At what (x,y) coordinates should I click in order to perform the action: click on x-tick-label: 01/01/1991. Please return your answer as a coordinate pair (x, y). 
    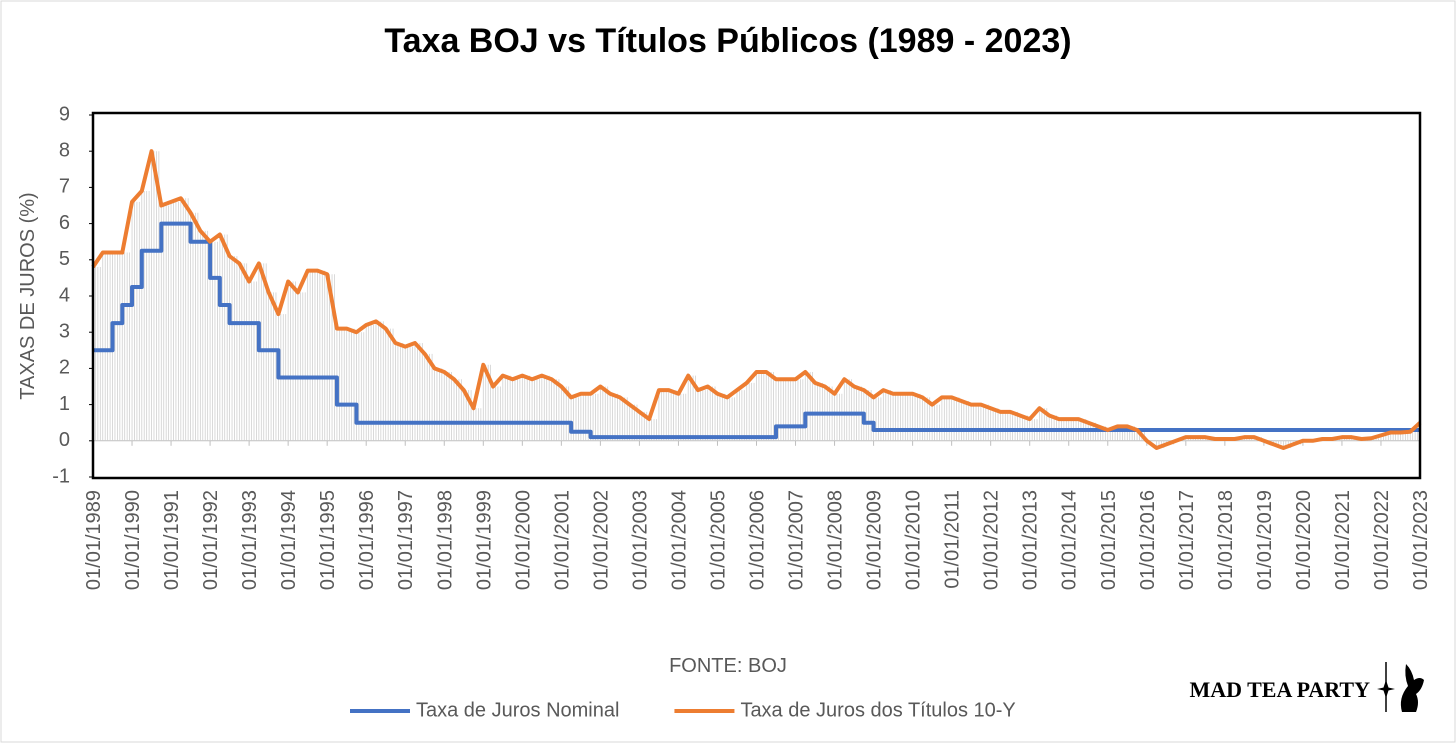
    Looking at the image, I should click on (172, 540).